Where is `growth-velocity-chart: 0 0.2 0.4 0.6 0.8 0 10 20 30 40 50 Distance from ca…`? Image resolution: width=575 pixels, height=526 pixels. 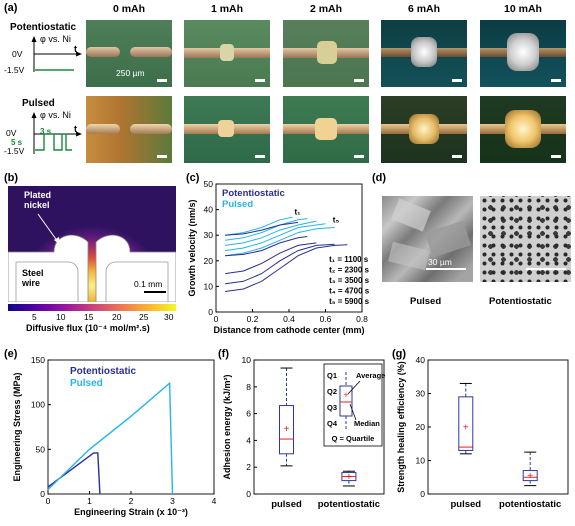 growth-velocity-chart: 0 0.2 0.4 0.6 0.8 0 10 20 30 40 50 Distance from ca… is located at coordinates (278, 257).